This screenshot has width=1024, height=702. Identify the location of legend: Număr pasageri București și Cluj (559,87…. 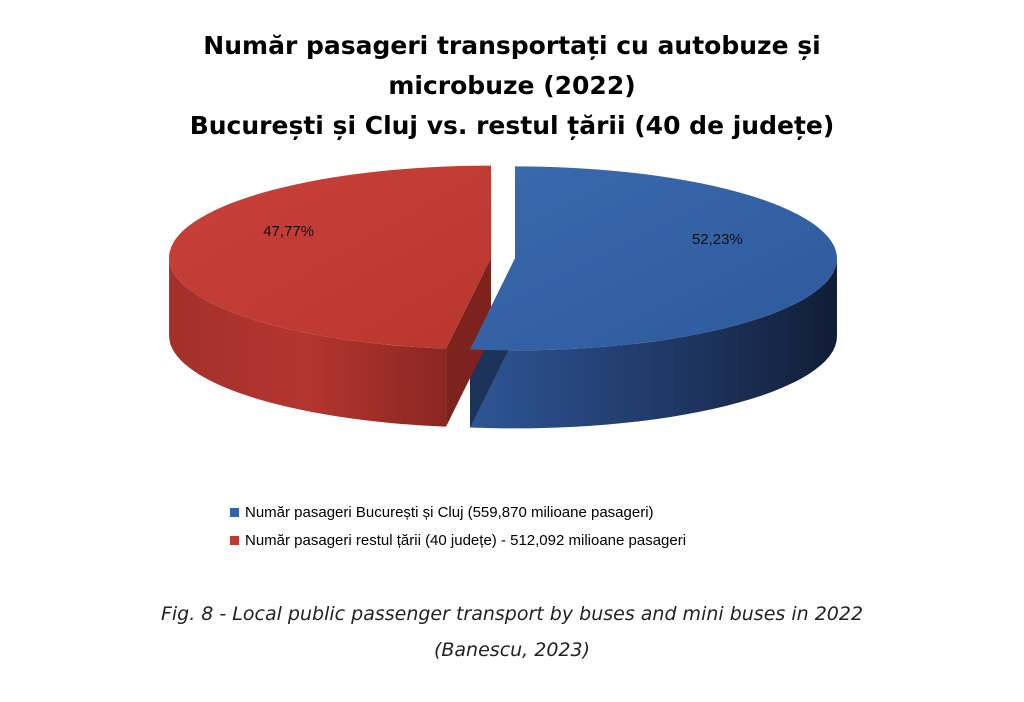
(458, 526).